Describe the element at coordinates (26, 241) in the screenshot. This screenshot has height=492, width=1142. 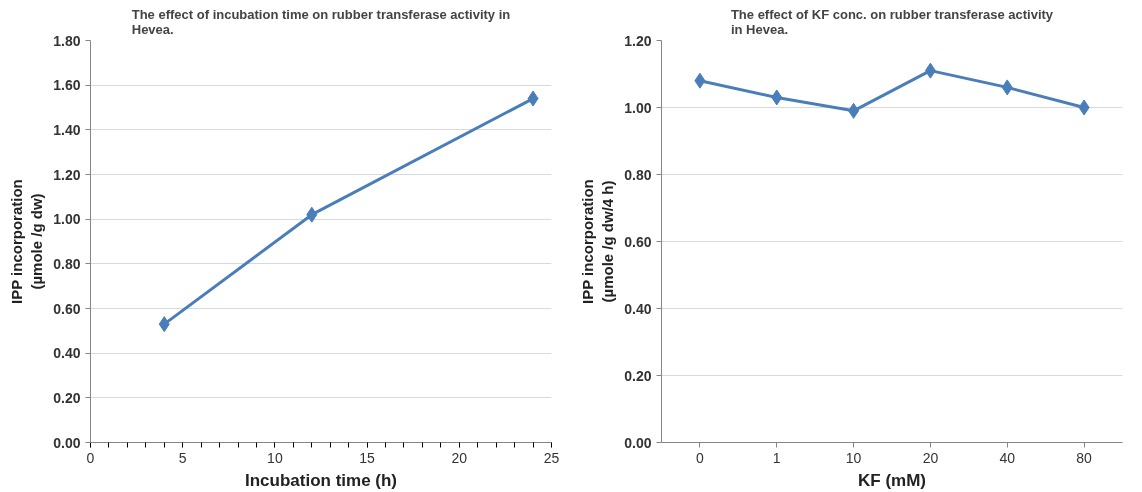
I see `y-axis-title: IPP incorporation (µmole /g dw)` at that location.